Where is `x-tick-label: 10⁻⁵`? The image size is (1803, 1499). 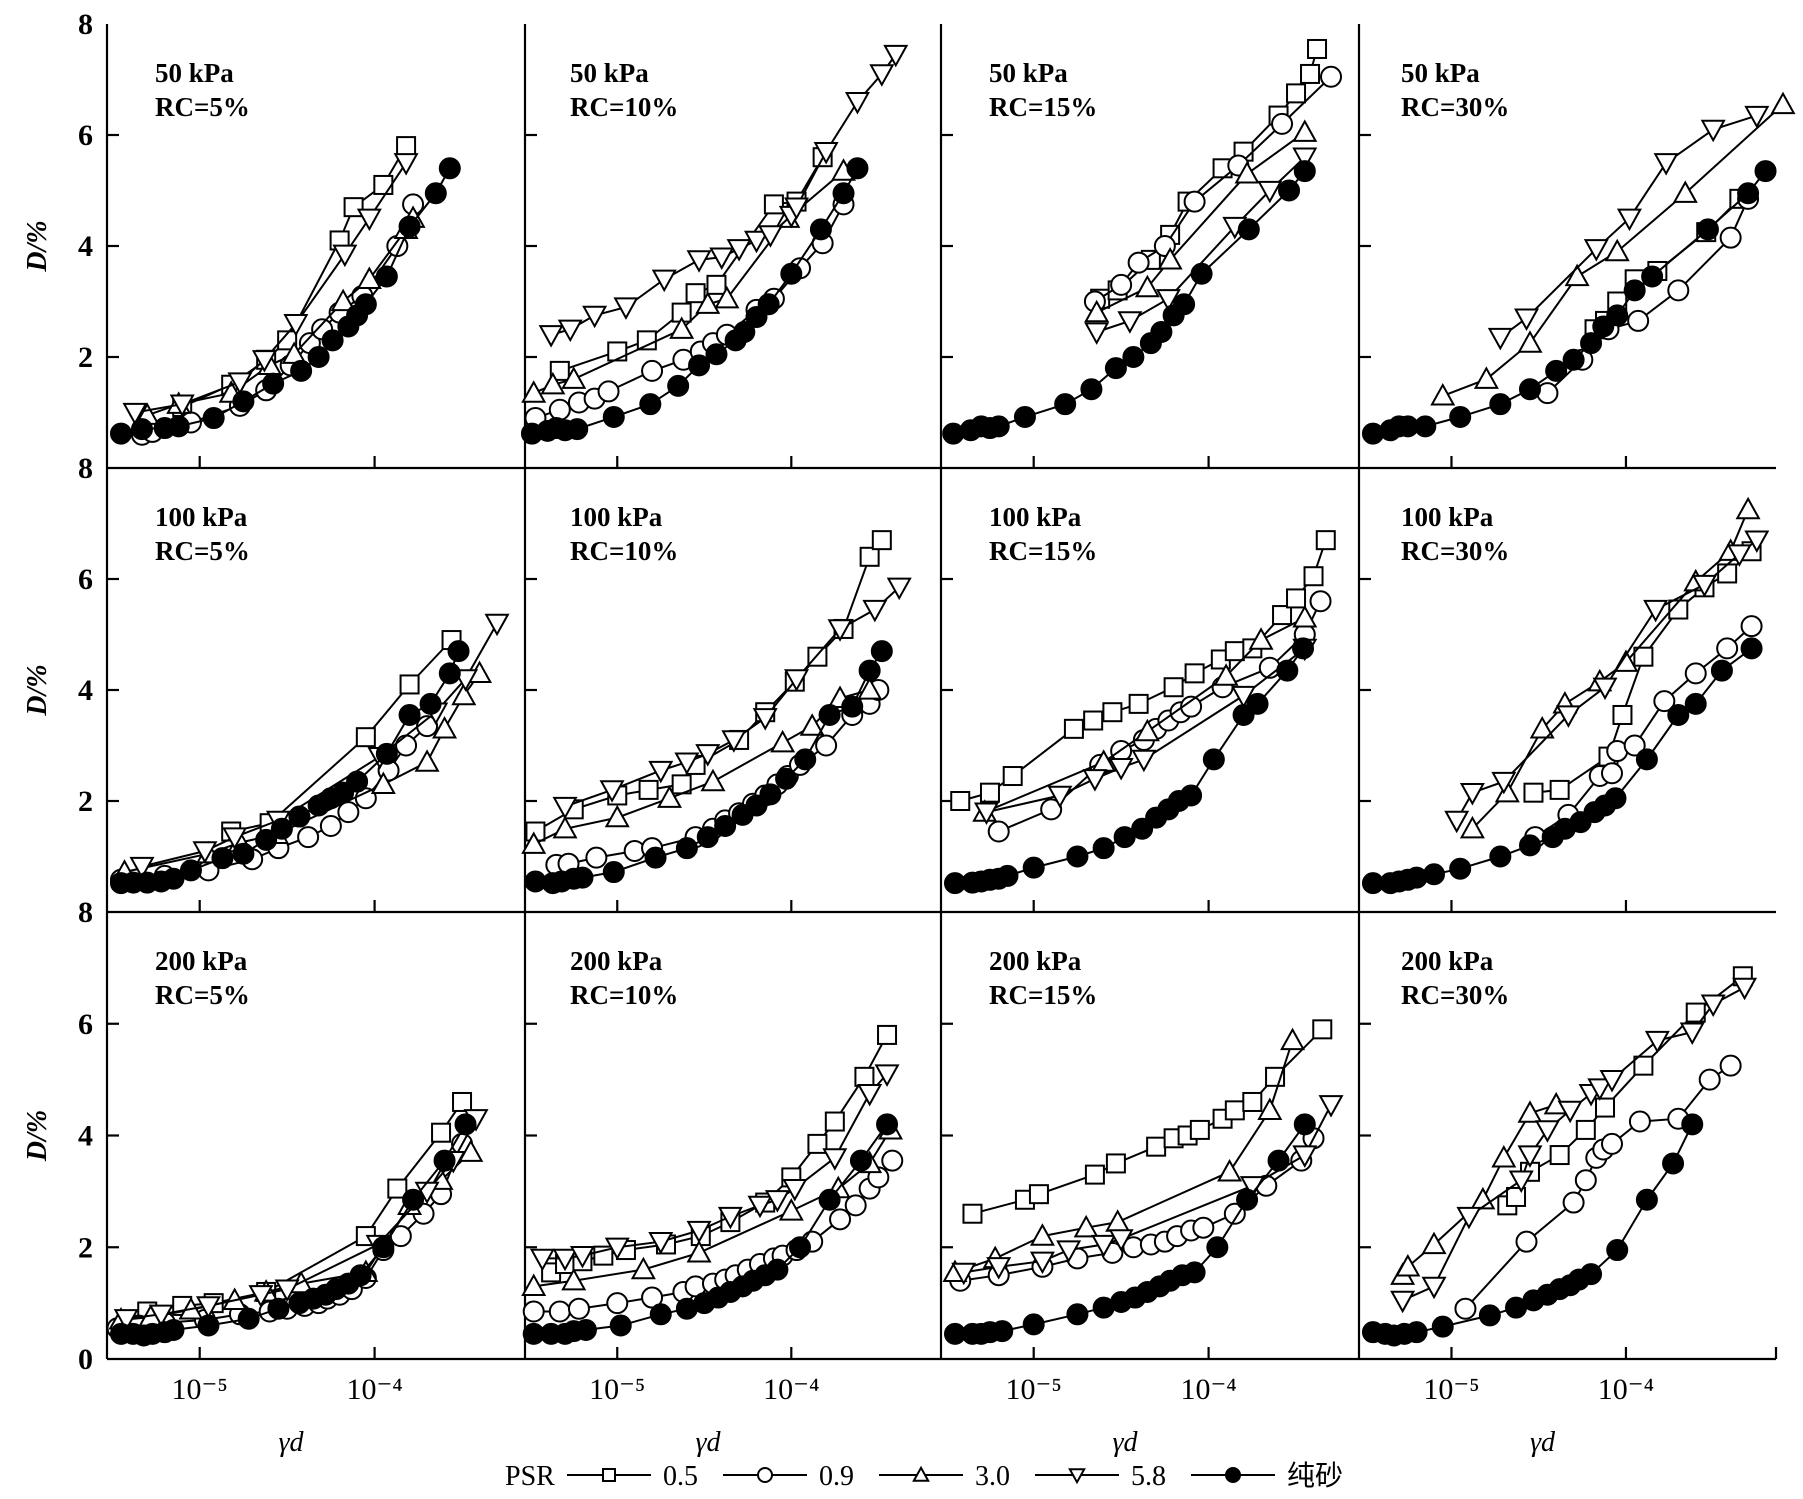
x-tick-label: 10⁻⁵ is located at coordinates (617, 1389).